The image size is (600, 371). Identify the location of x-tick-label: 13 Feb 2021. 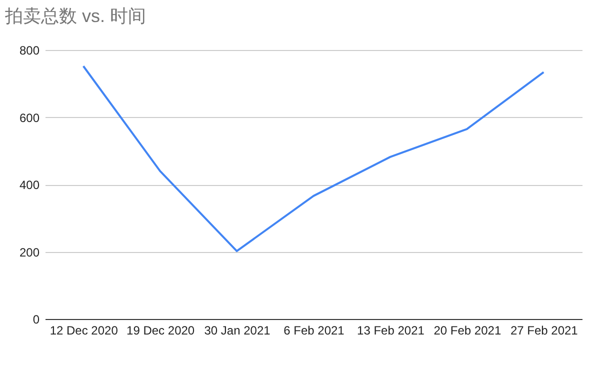
(391, 331).